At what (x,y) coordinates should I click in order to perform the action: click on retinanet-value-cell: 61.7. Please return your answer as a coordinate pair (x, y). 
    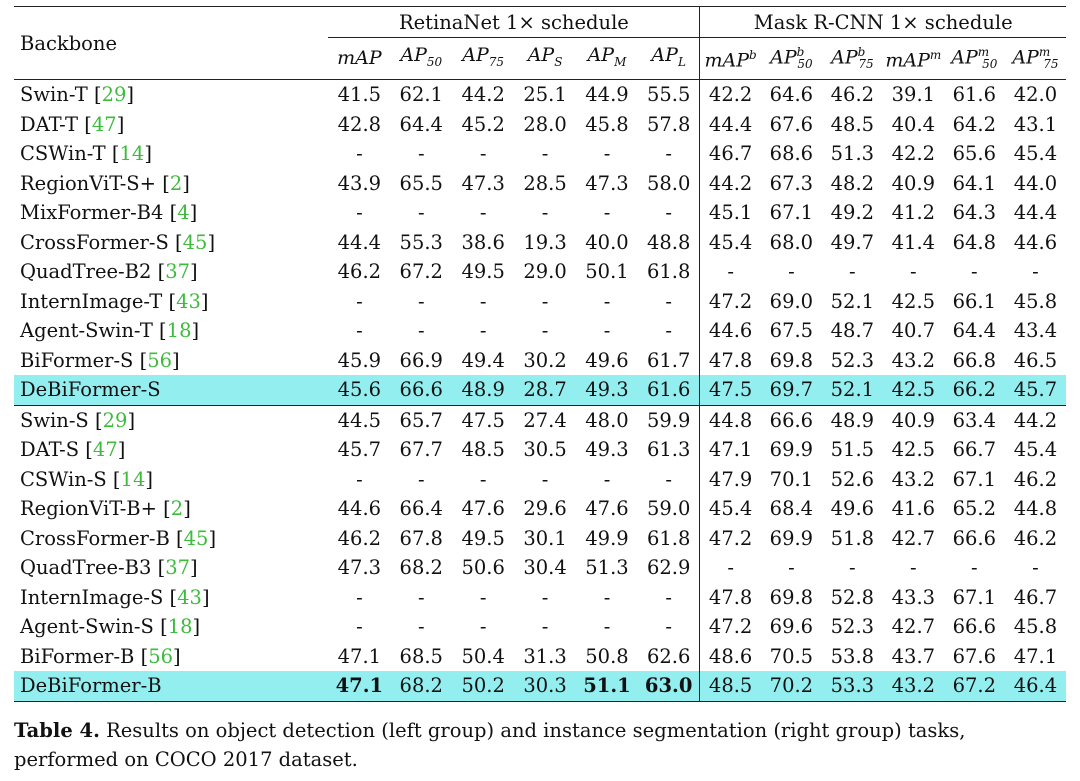
    Looking at the image, I should click on (668, 360).